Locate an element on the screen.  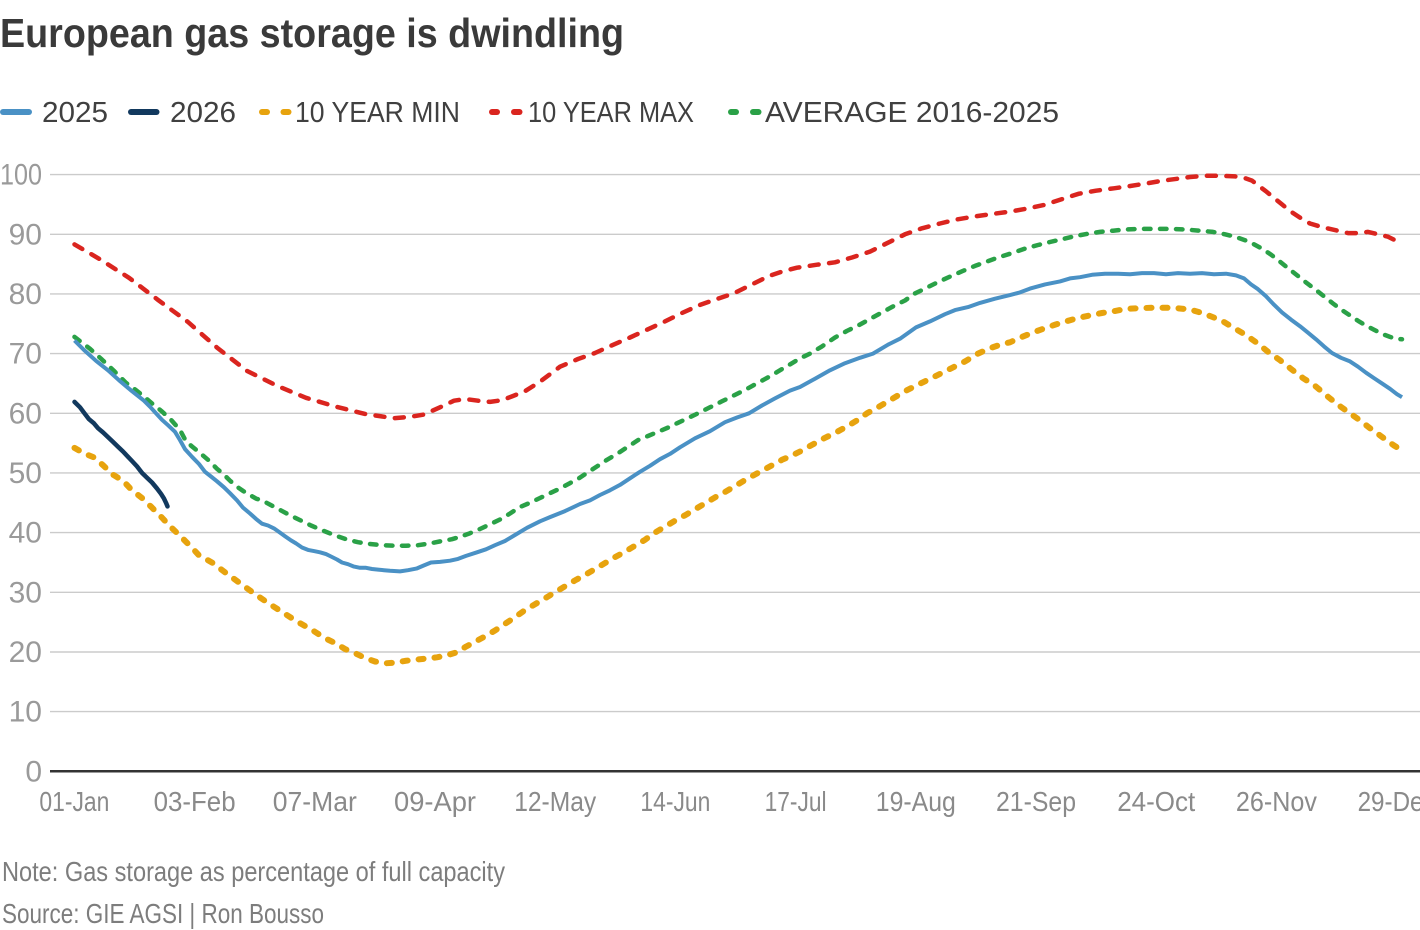
svg-text: 17-Jul is located at coordinates (796, 801).